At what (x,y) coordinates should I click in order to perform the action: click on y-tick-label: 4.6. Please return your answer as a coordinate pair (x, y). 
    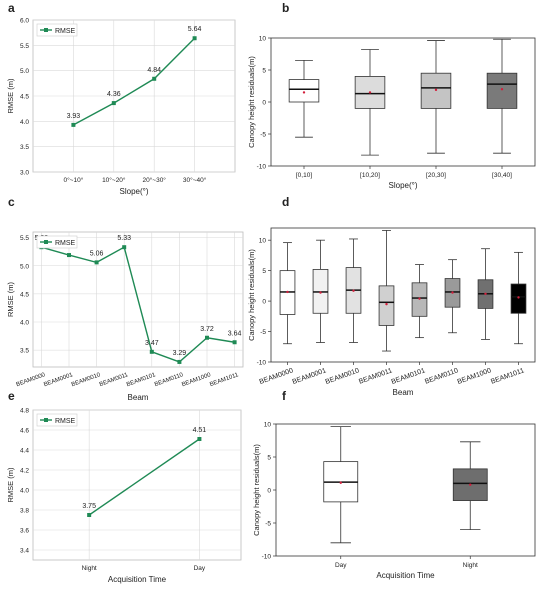
    Looking at the image, I should click on (24, 431).